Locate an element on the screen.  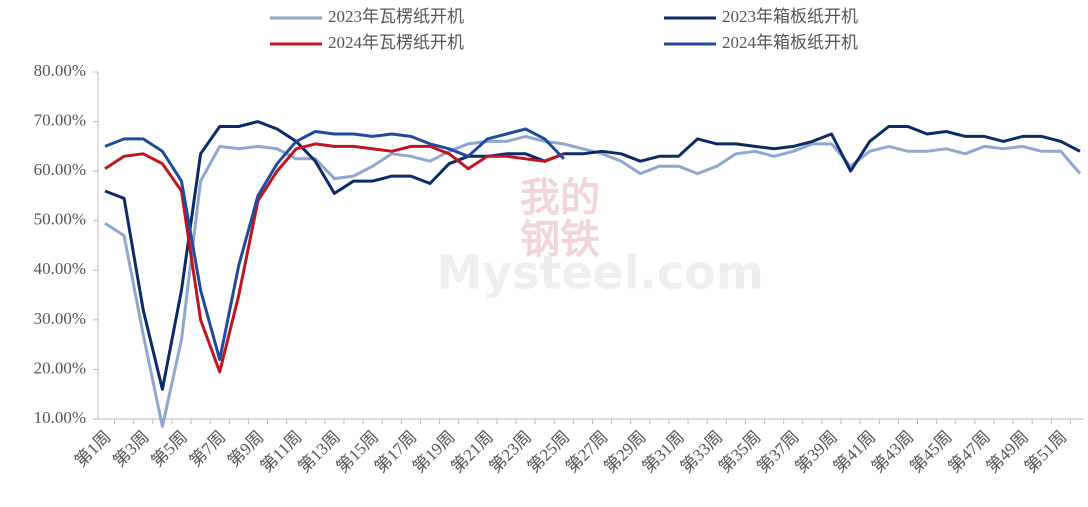
y-tick-label: 80.00% is located at coordinates (60, 70).